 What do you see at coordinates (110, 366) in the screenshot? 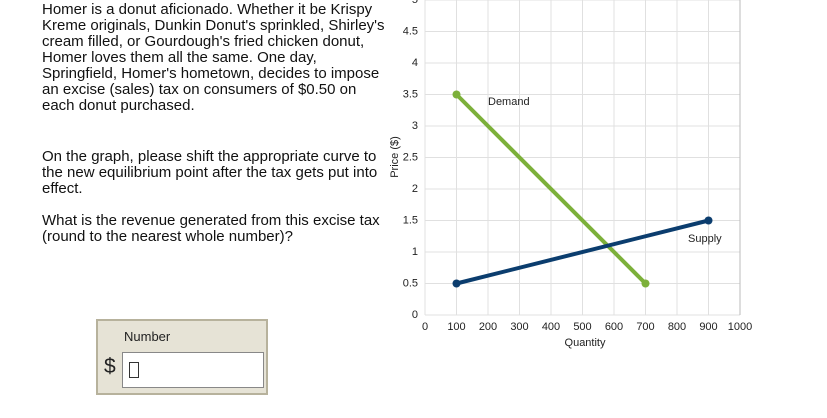
I see `currency-sign: $` at bounding box center [110, 366].